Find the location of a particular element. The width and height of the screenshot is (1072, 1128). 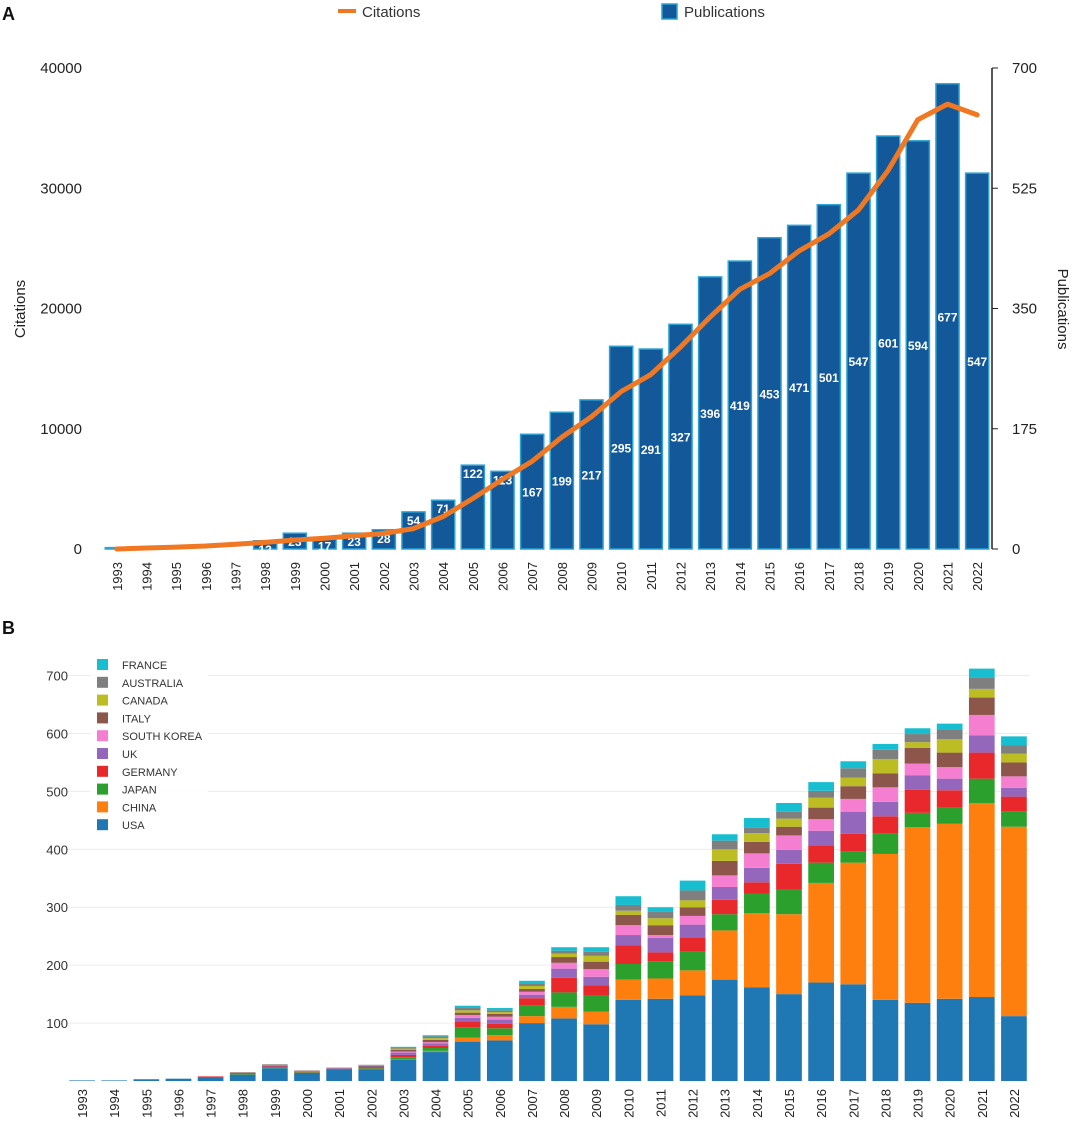

x-tick-label: 1995 is located at coordinates (176, 576).